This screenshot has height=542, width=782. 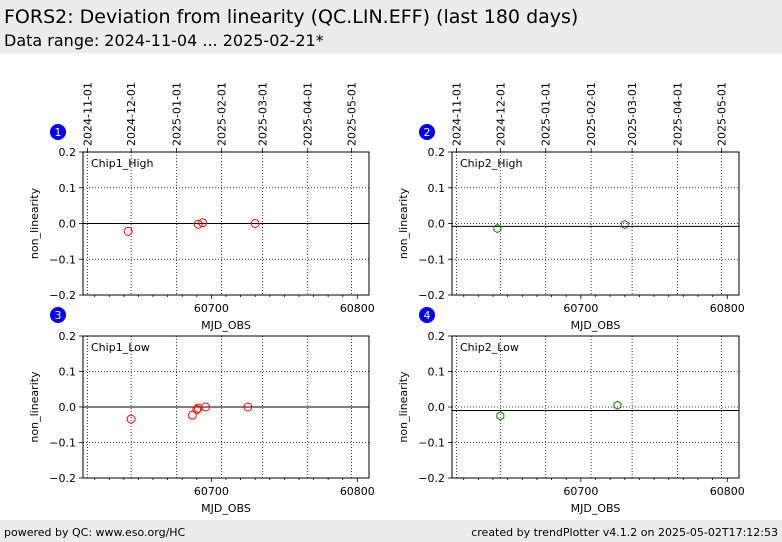 What do you see at coordinates (120, 347) in the screenshot?
I see `chart-series-label: Chip1_Low` at bounding box center [120, 347].